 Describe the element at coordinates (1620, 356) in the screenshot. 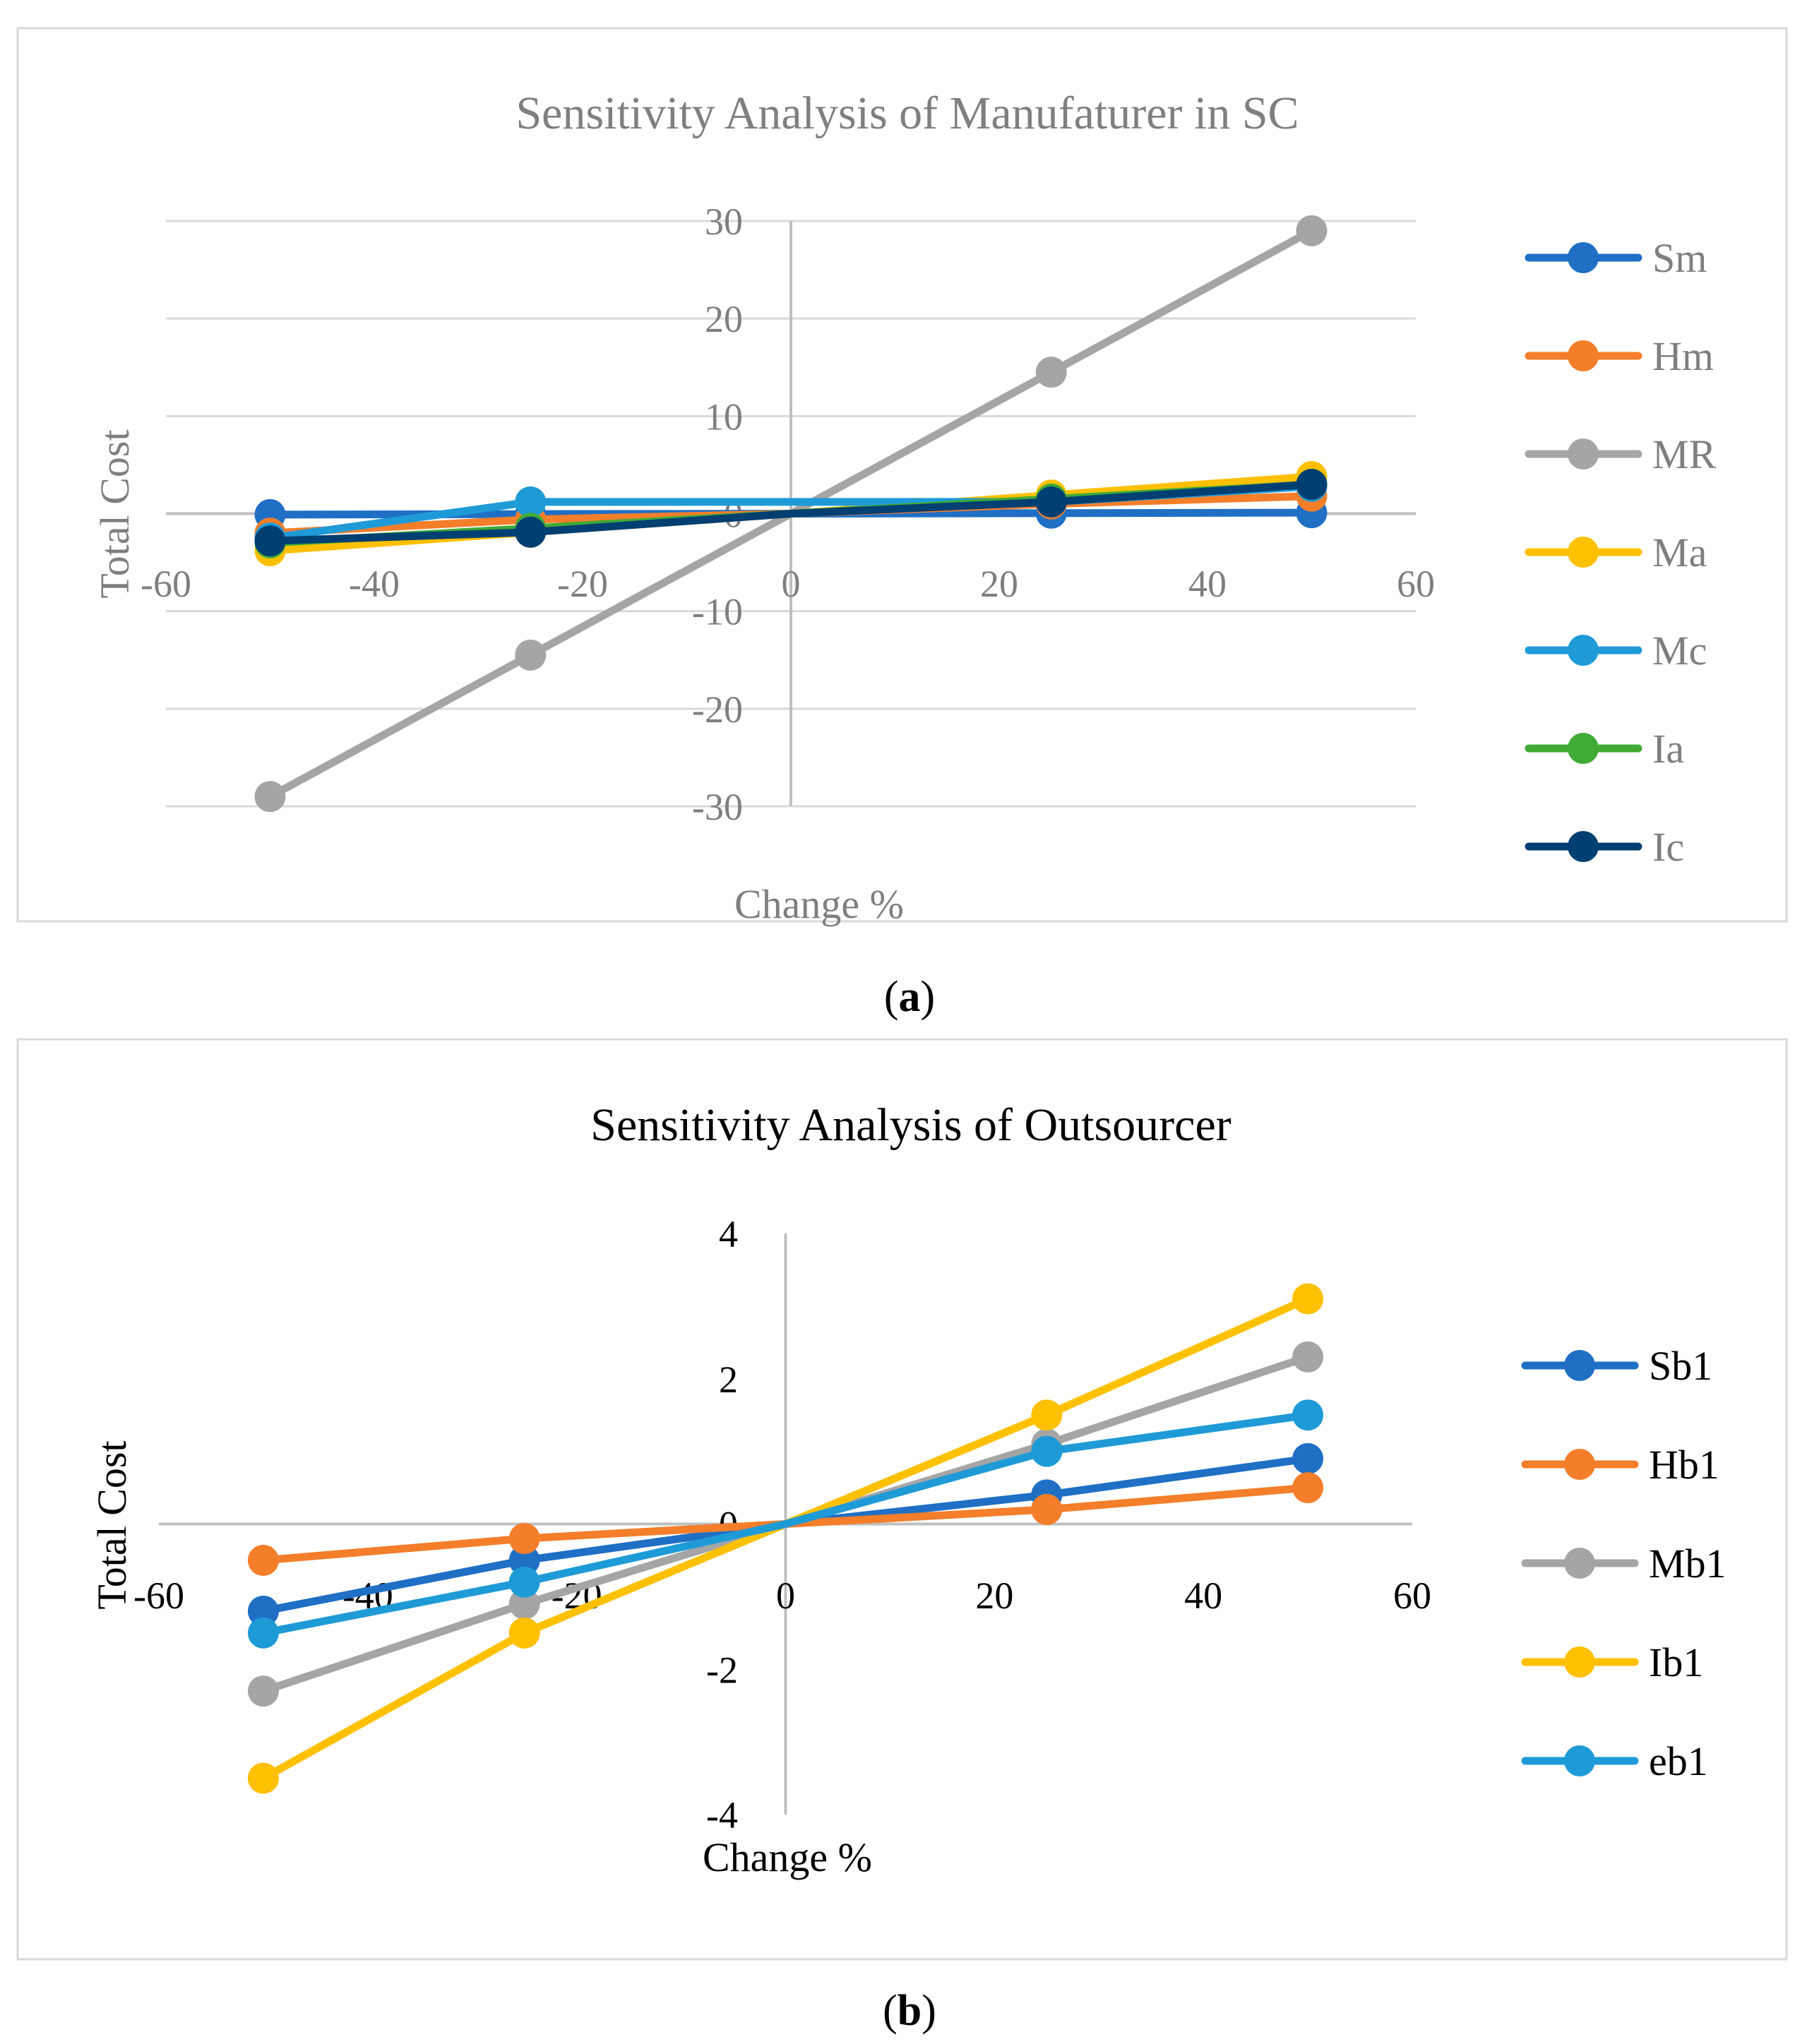

I see `legend-entry-Hm: Hm` at that location.